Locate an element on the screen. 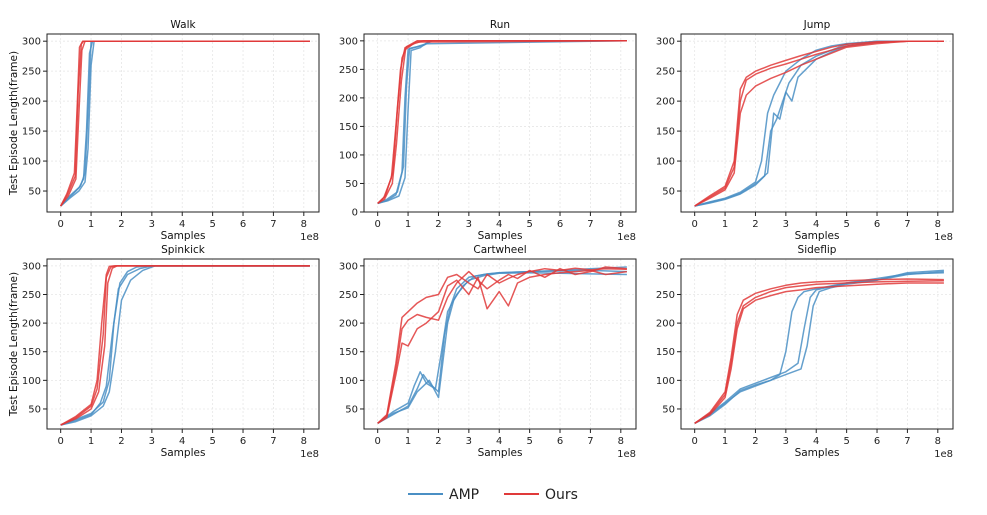 This screenshot has height=515, width=987. y-tick-label: 0 is located at coordinates (355, 213).